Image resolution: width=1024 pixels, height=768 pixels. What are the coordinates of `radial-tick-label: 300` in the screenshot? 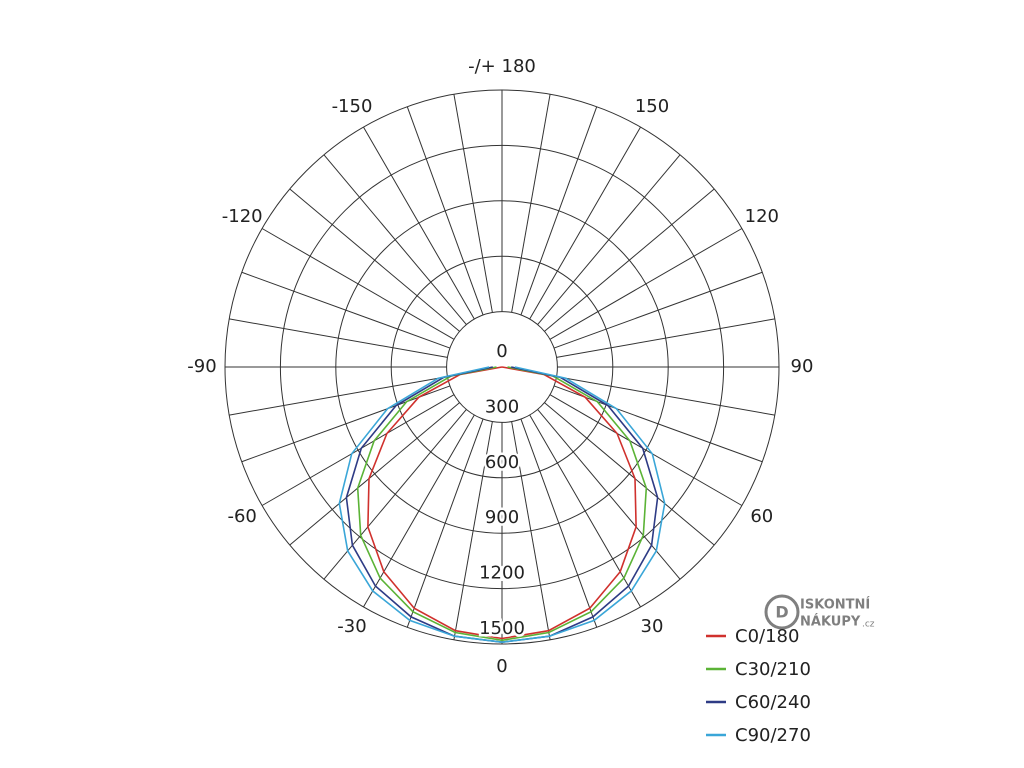 It's located at (502, 406).